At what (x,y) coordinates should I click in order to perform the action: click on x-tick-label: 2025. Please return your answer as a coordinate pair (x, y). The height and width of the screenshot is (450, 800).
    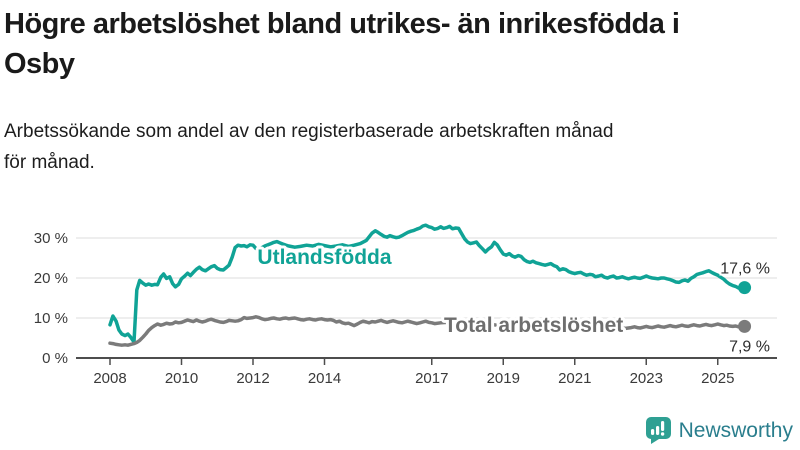
    Looking at the image, I should click on (717, 378).